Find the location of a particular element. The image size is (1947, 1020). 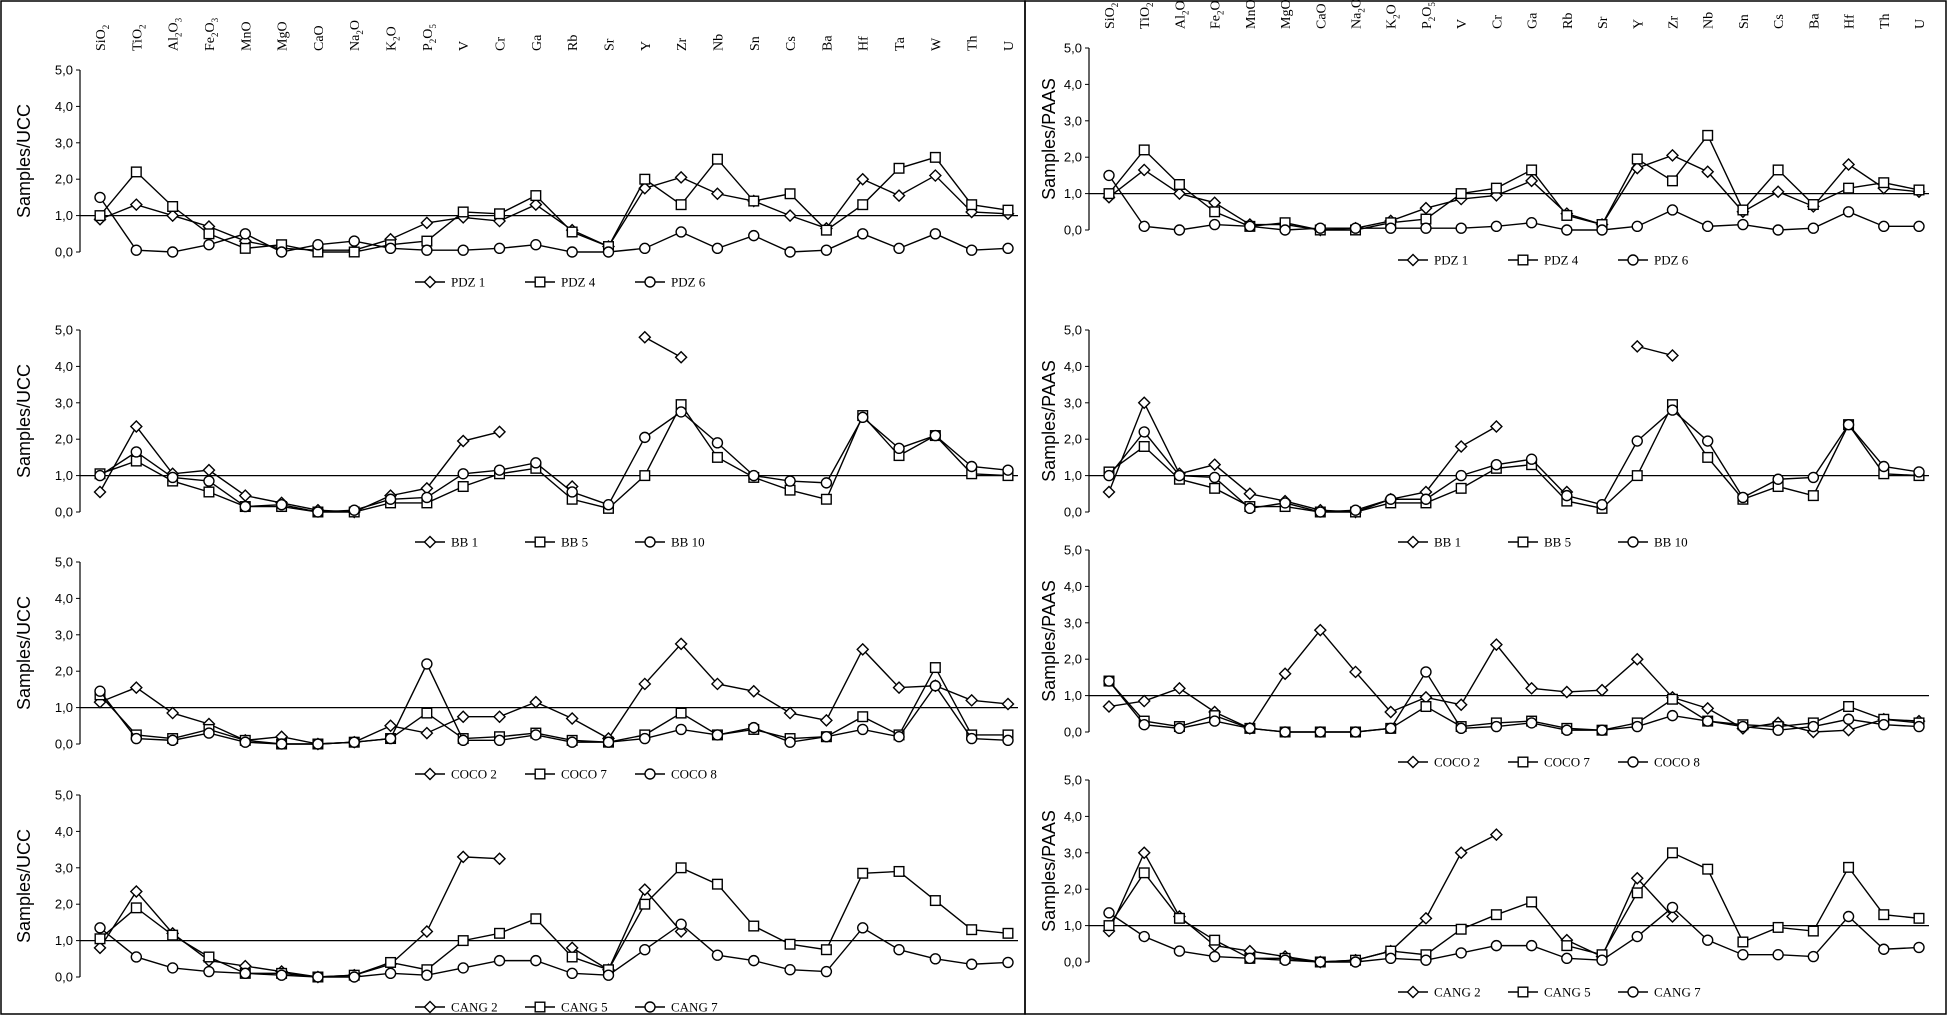

legend-label: PDZ 6 is located at coordinates (1671, 260).